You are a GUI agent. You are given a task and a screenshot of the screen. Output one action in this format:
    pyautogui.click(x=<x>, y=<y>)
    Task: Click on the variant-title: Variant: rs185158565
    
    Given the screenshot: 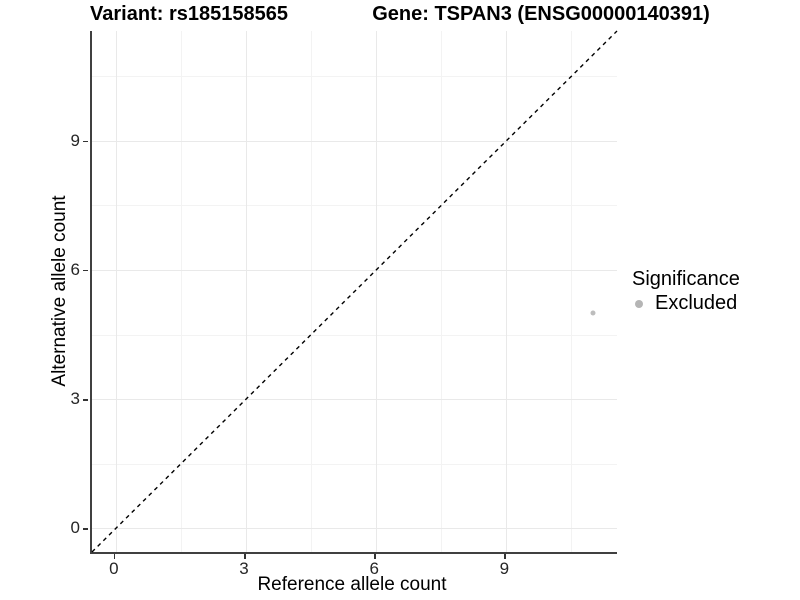 What is the action you would take?
    pyautogui.click(x=189, y=14)
    